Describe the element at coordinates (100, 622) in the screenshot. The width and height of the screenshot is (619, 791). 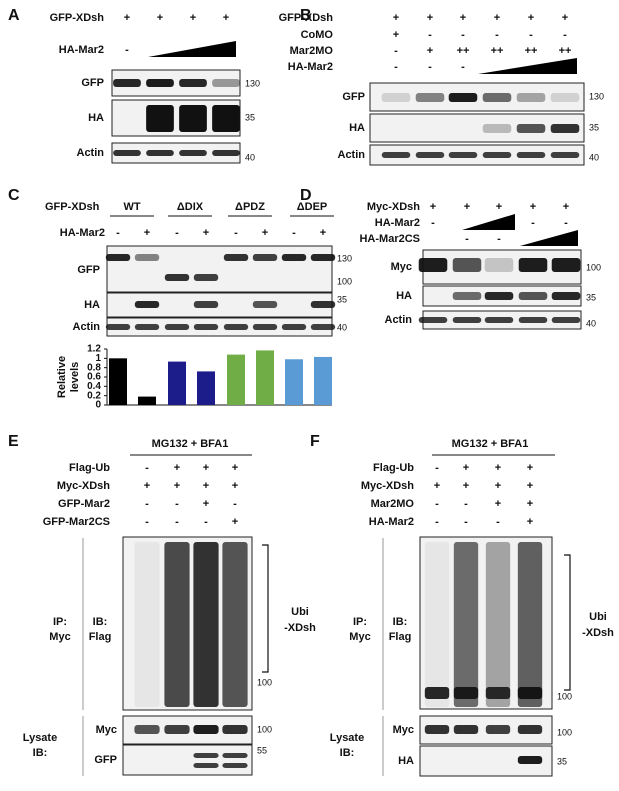
I see `ib-label: IB:` at that location.